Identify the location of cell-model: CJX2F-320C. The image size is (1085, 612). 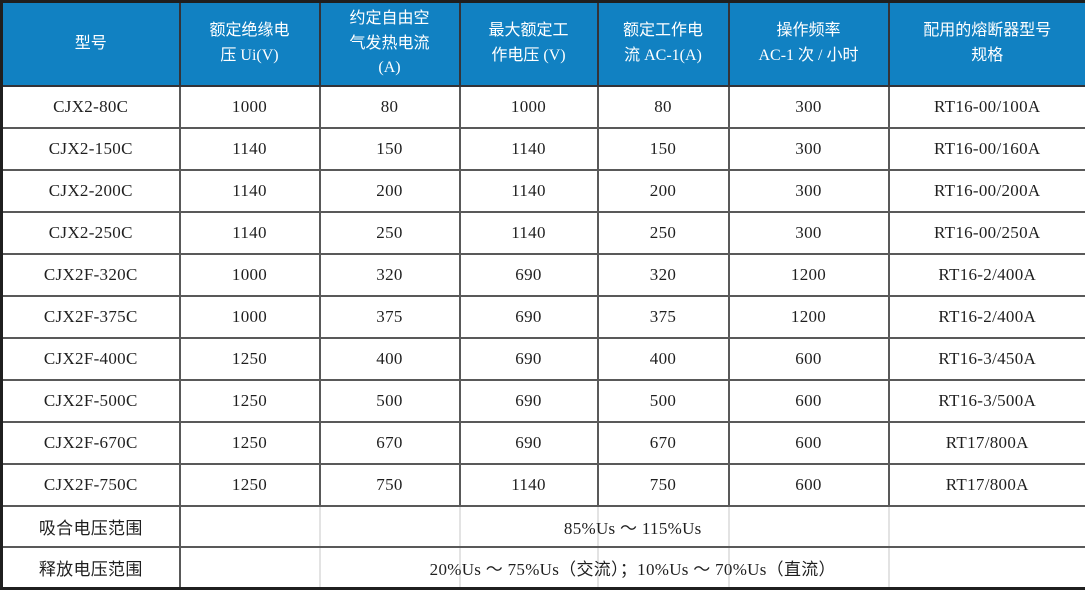
(90, 275).